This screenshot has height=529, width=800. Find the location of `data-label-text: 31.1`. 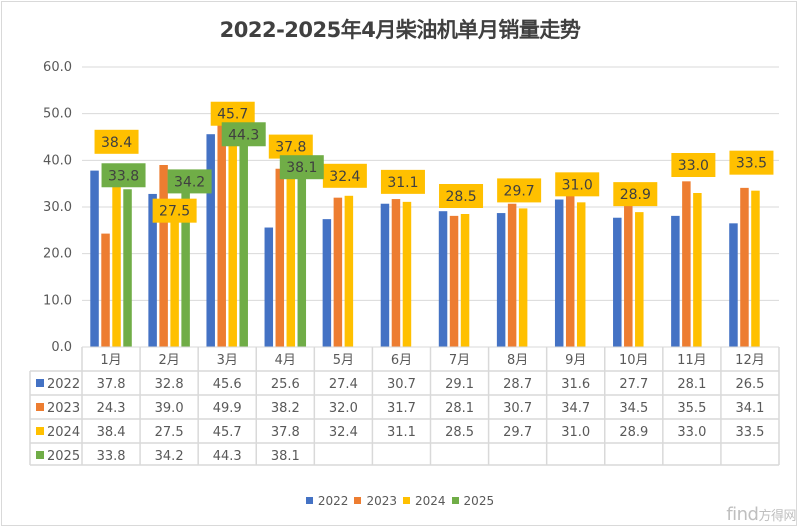

data-label-text: 31.1 is located at coordinates (402, 183).